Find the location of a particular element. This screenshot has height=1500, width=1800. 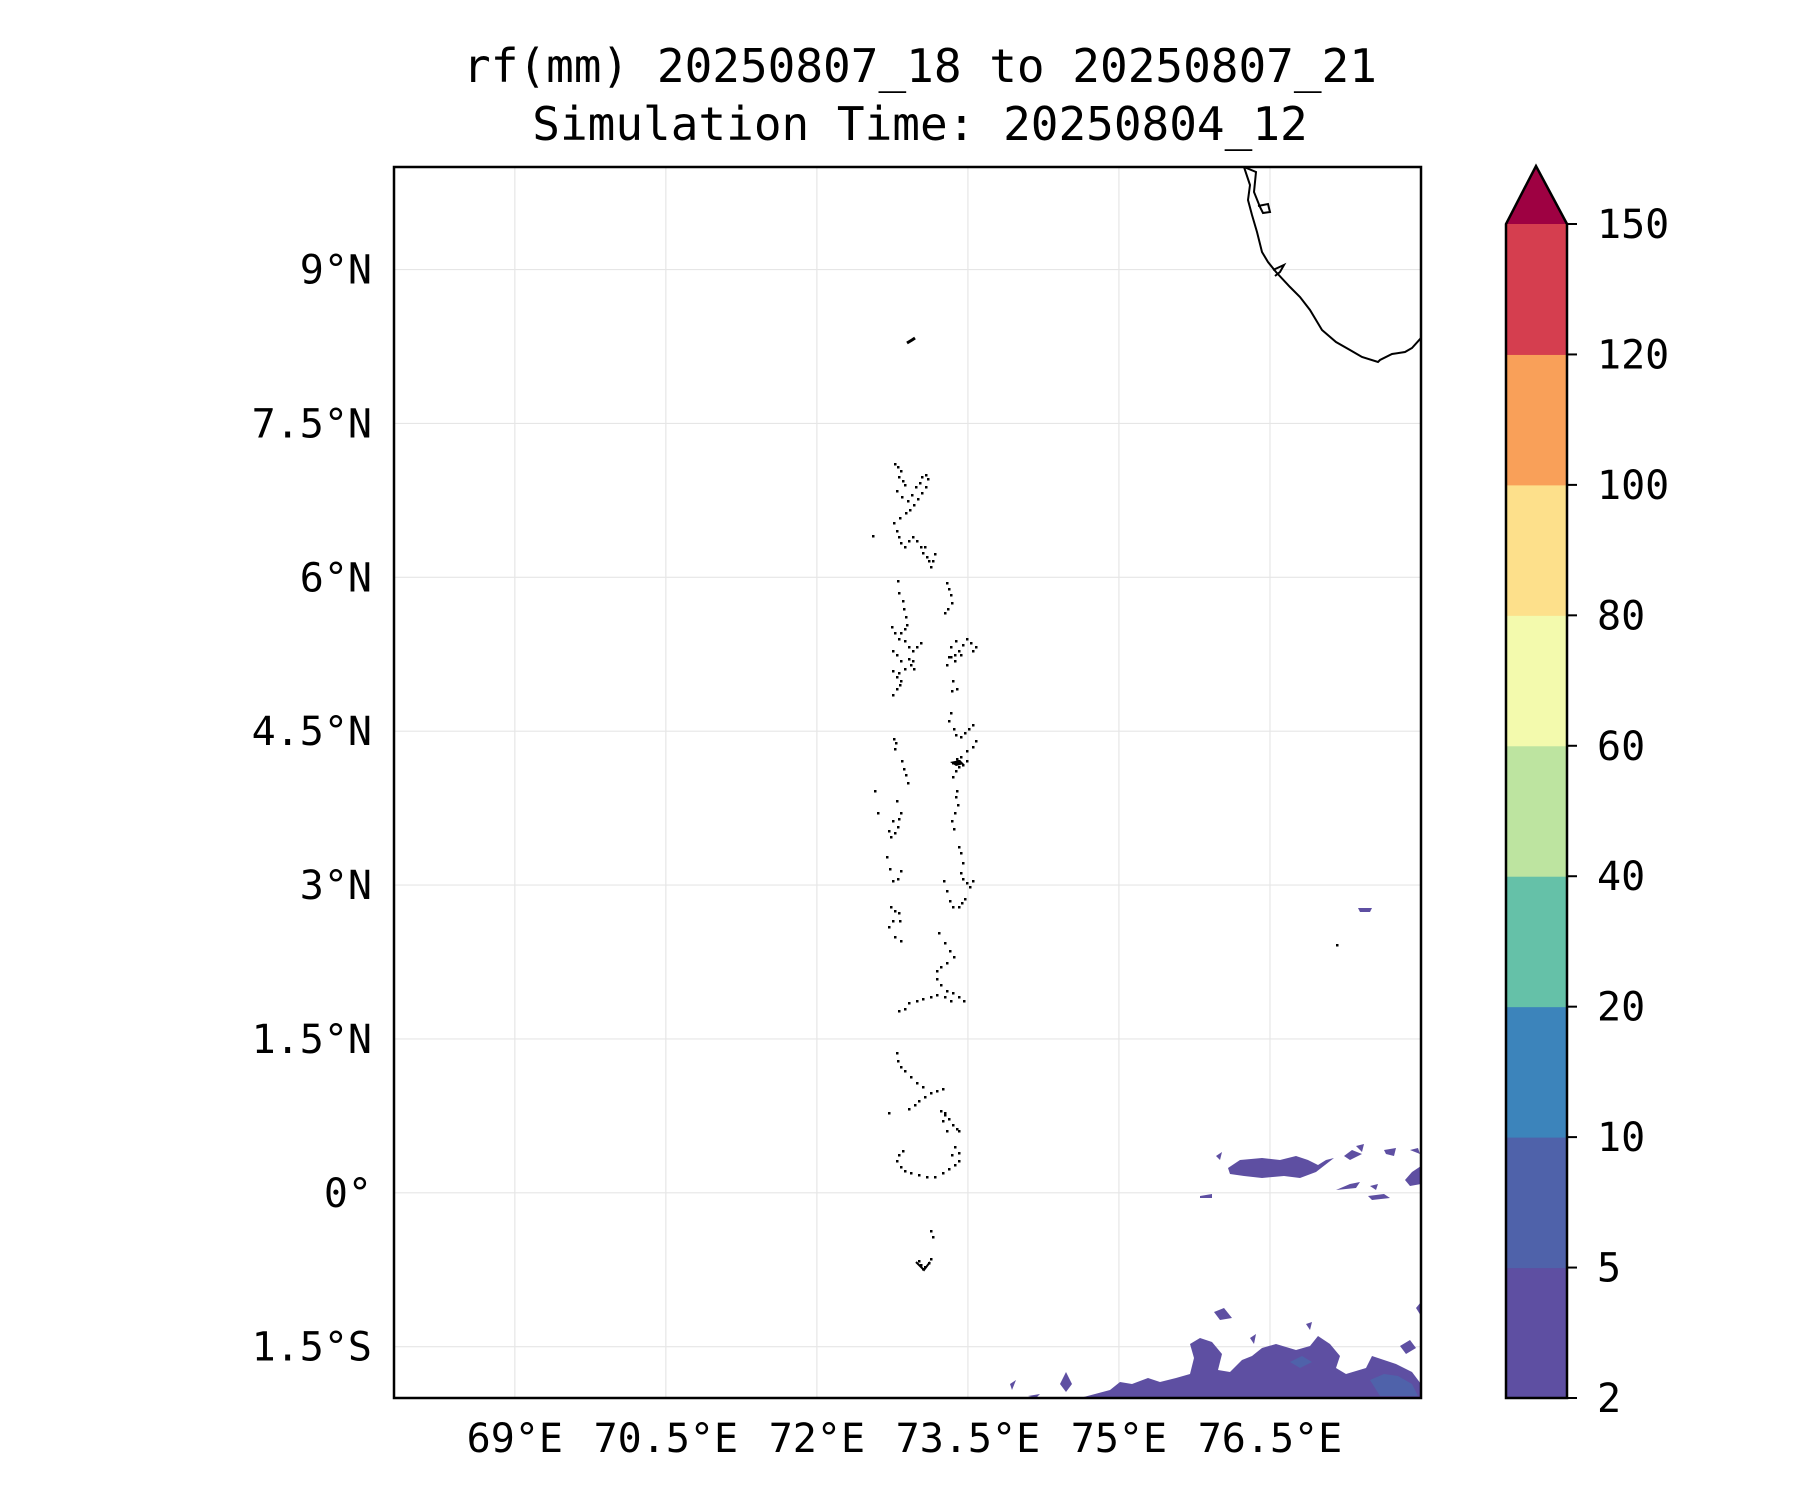

maldives-atolls is located at coordinates (1105, 867).